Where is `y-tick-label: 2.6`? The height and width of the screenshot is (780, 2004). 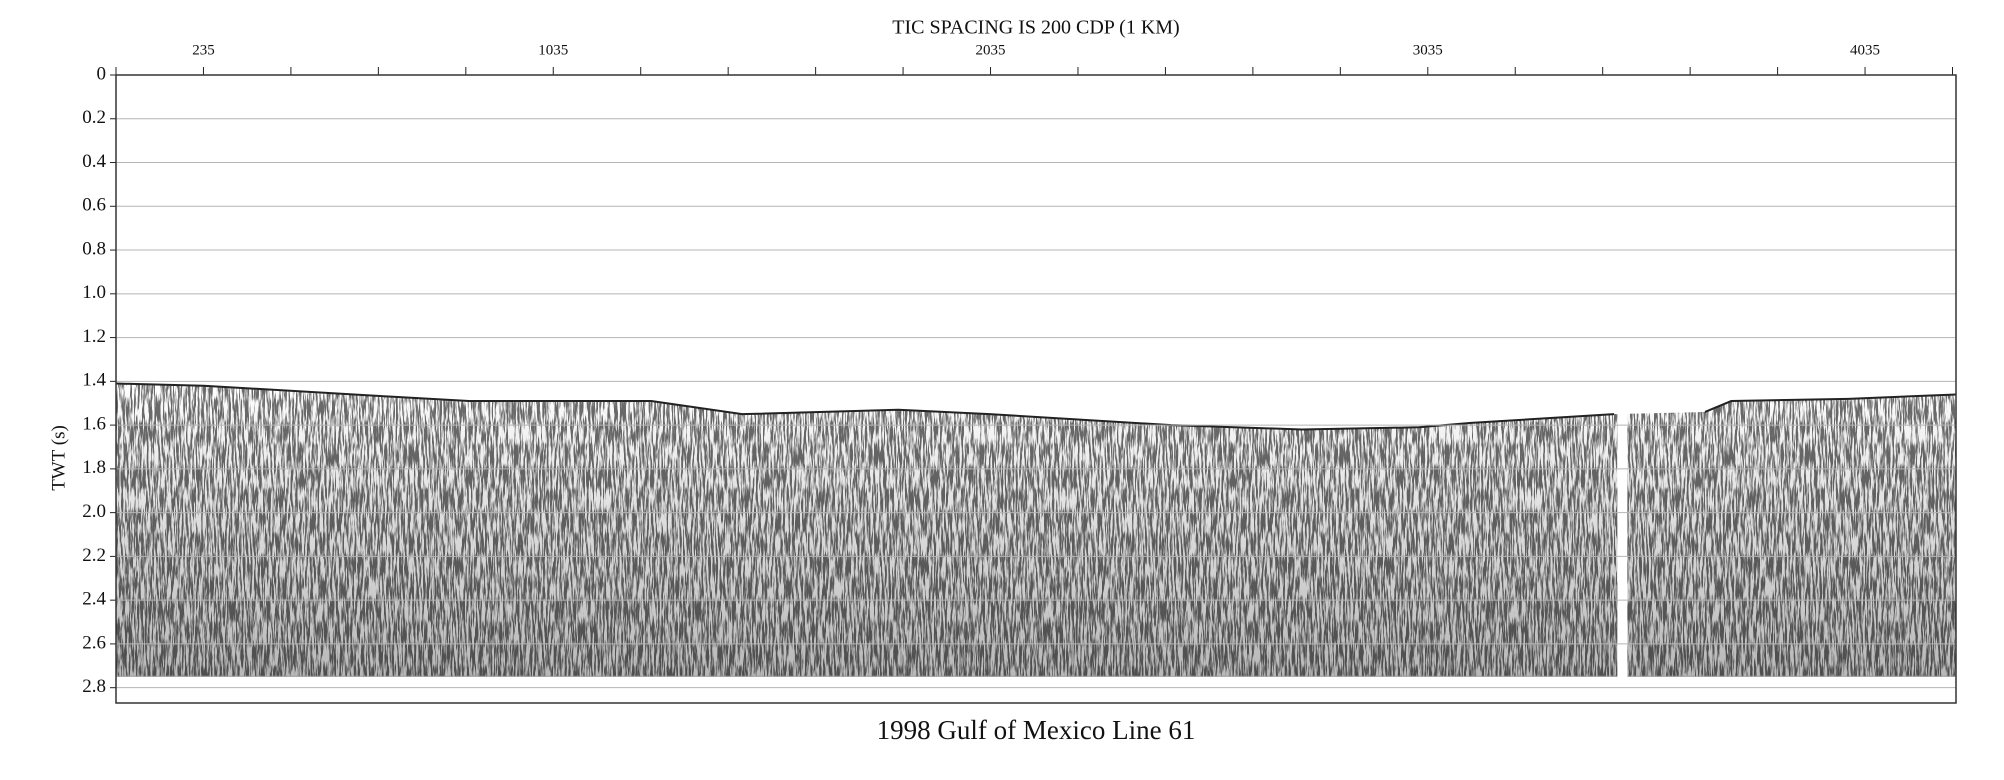
y-tick-label: 2.6 is located at coordinates (94, 642).